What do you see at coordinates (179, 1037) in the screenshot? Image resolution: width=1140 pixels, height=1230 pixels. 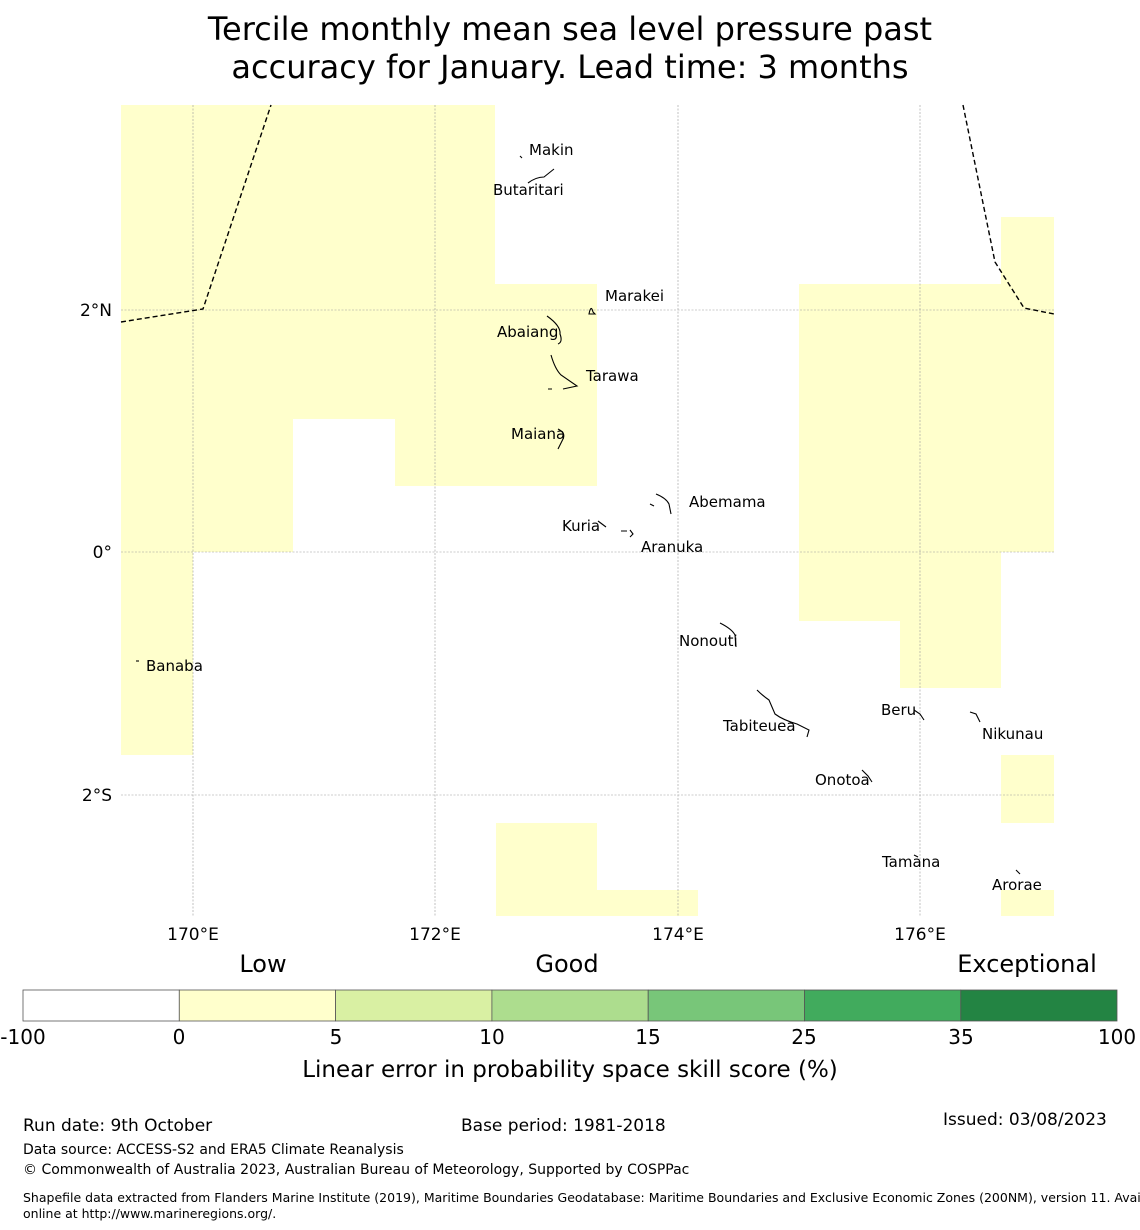 I see `colorbar-tick-0: 0` at bounding box center [179, 1037].